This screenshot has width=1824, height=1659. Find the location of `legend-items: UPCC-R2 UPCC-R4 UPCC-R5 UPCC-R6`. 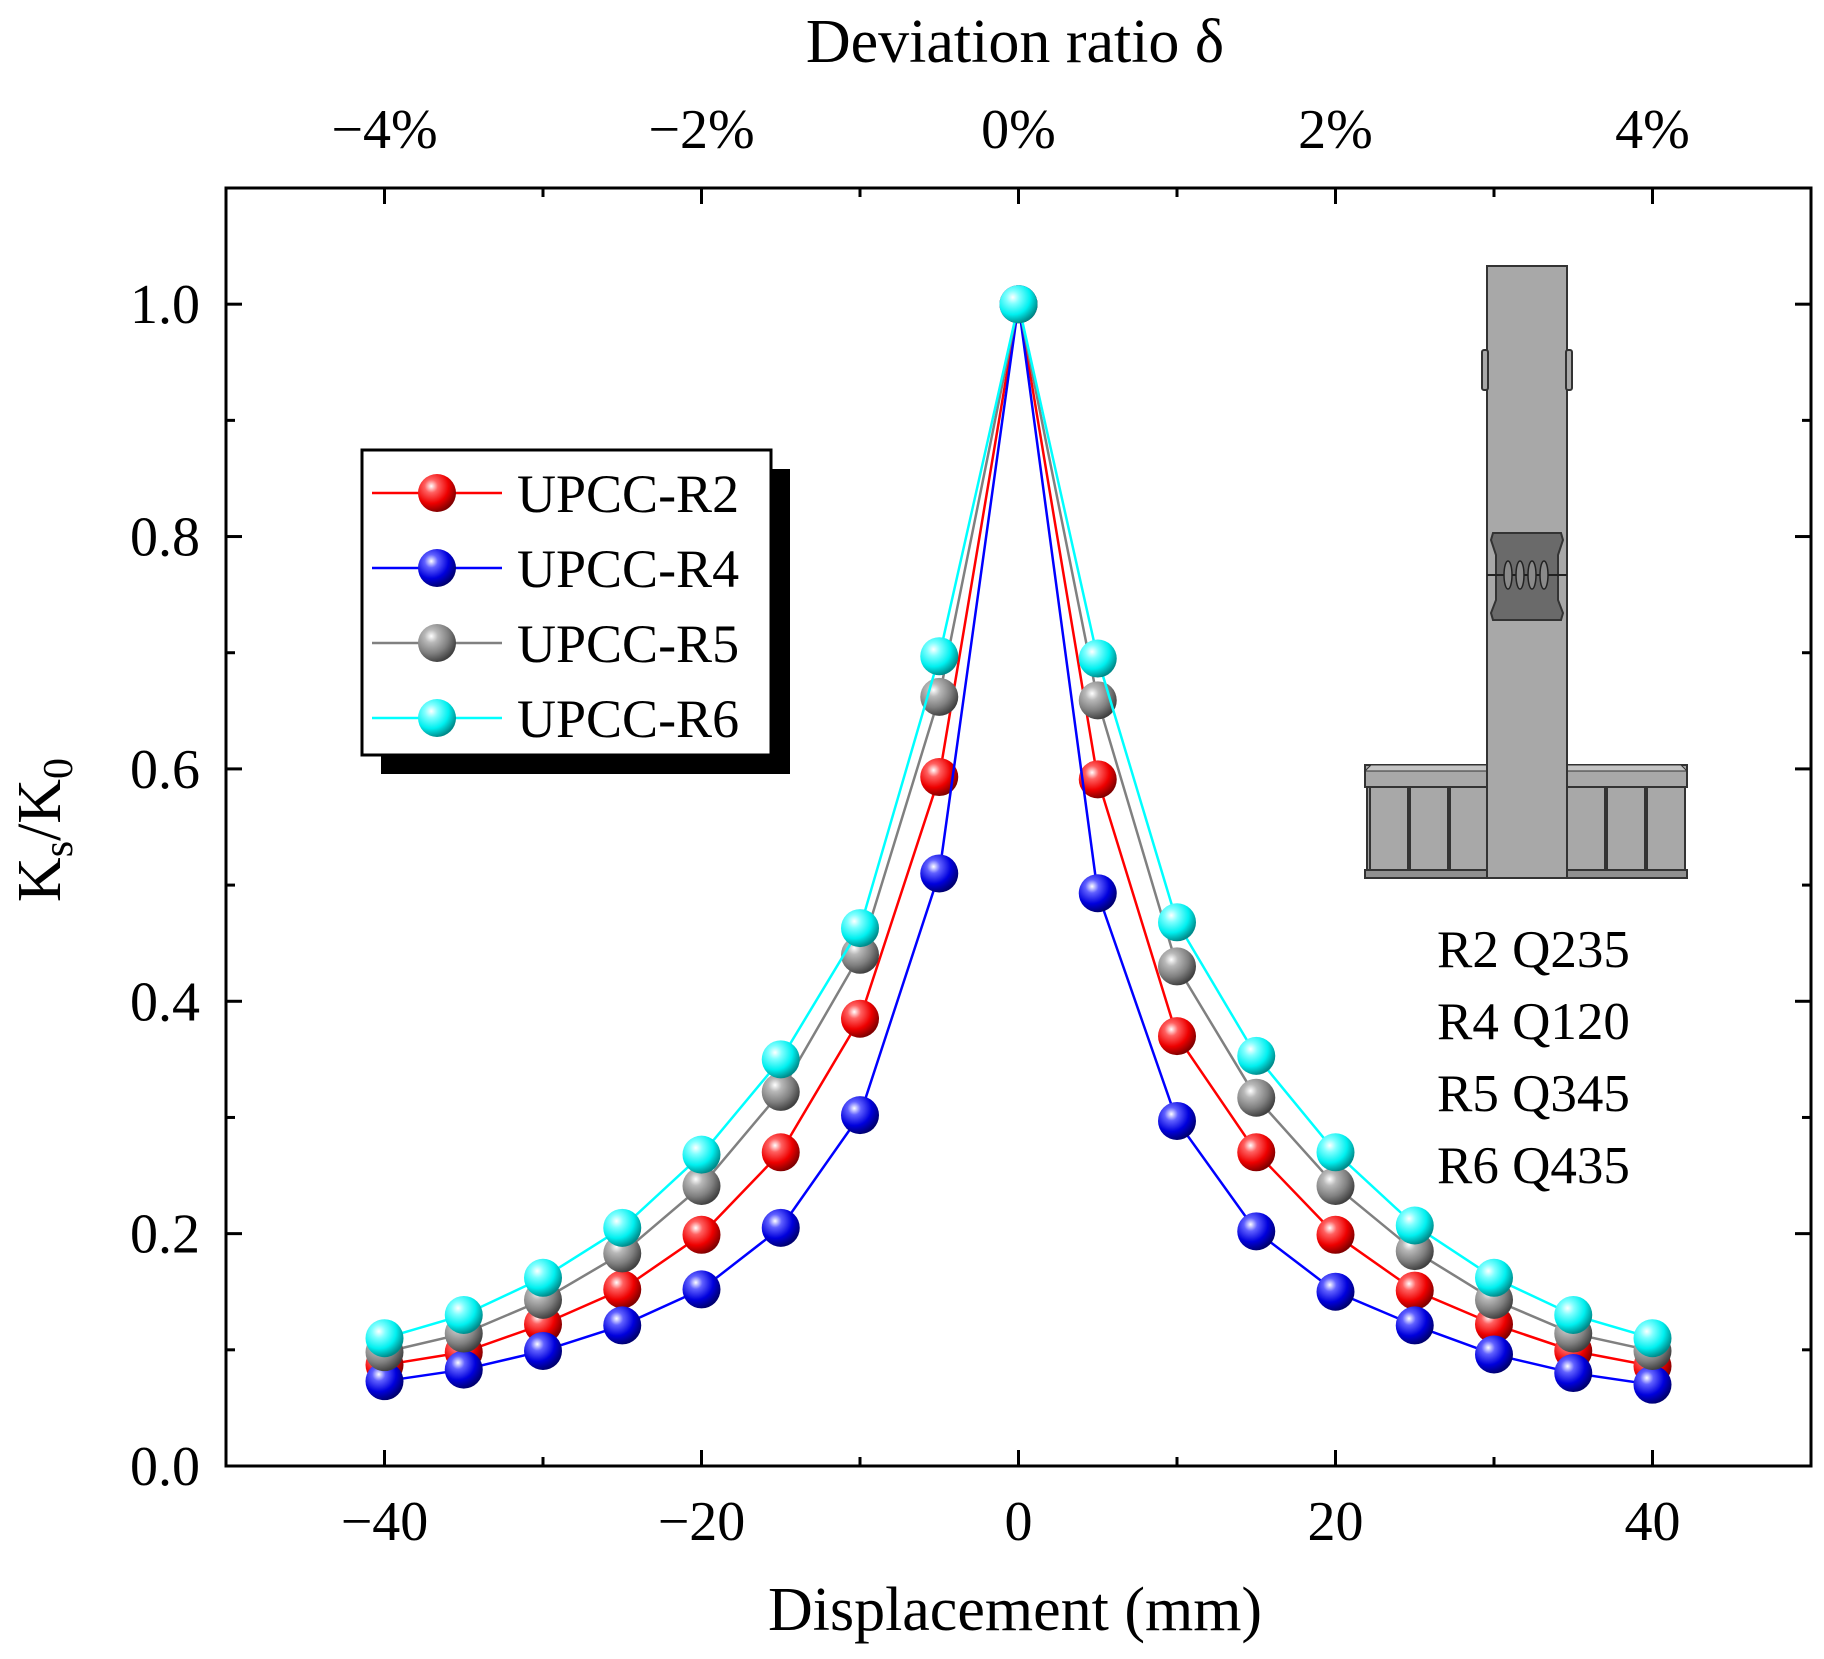

legend-items: UPCC-R2 UPCC-R4 UPCC-R5 UPCC-R6 is located at coordinates (555, 606).